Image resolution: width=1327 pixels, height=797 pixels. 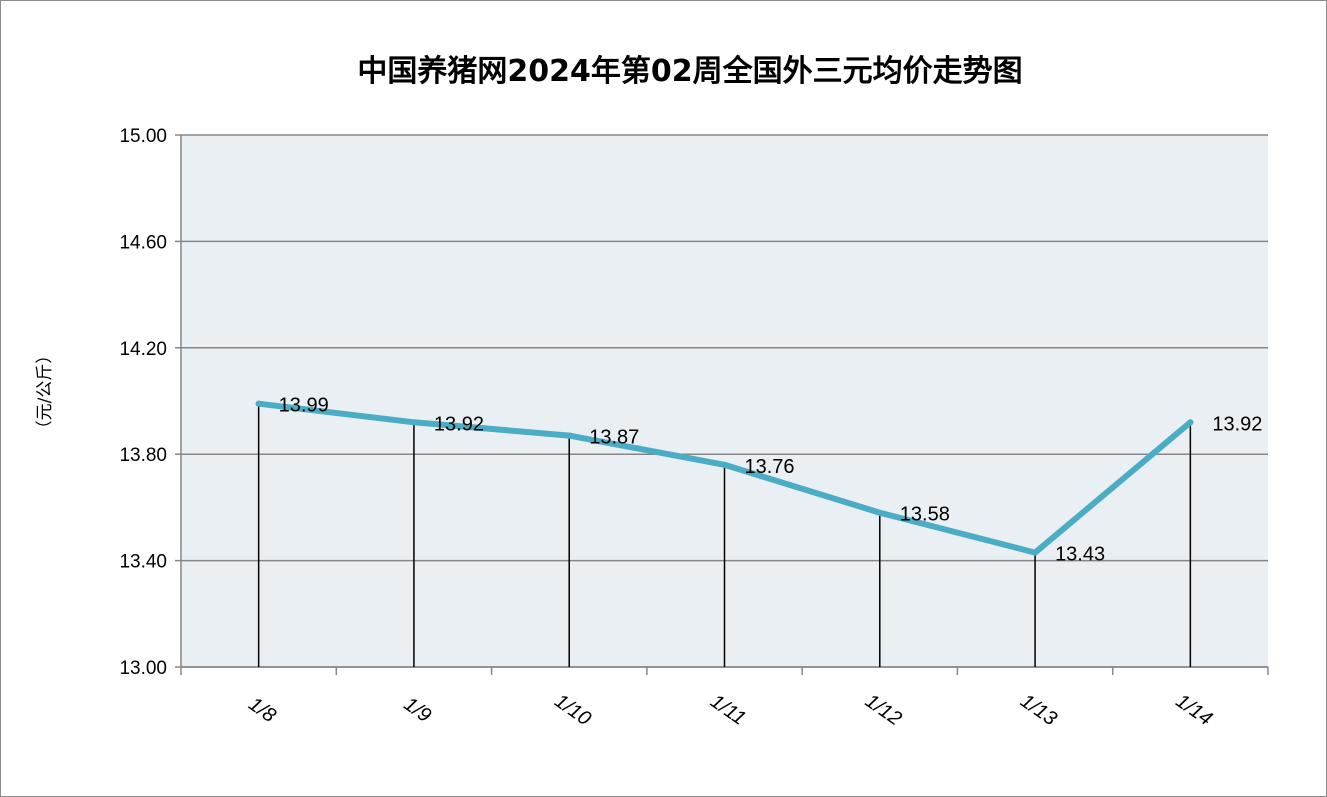 I want to click on data-label: 13.43, so click(x=1080, y=555).